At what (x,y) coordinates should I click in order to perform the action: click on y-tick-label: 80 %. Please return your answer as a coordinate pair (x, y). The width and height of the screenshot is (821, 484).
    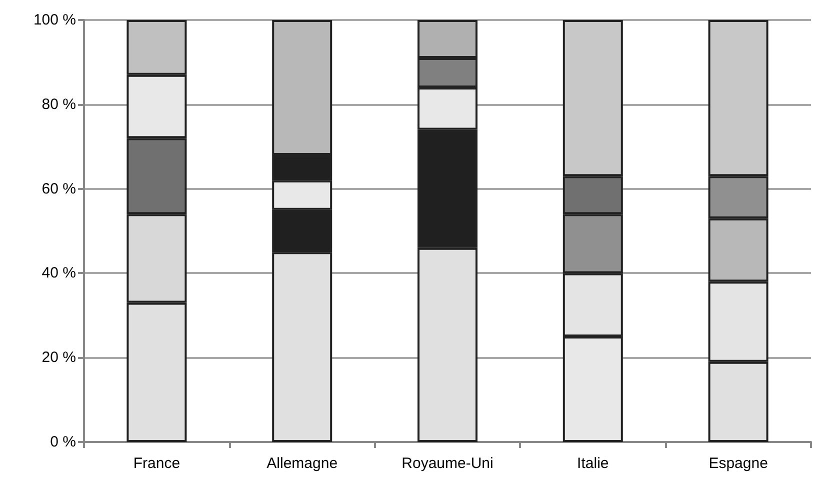
    Looking at the image, I should click on (59, 104).